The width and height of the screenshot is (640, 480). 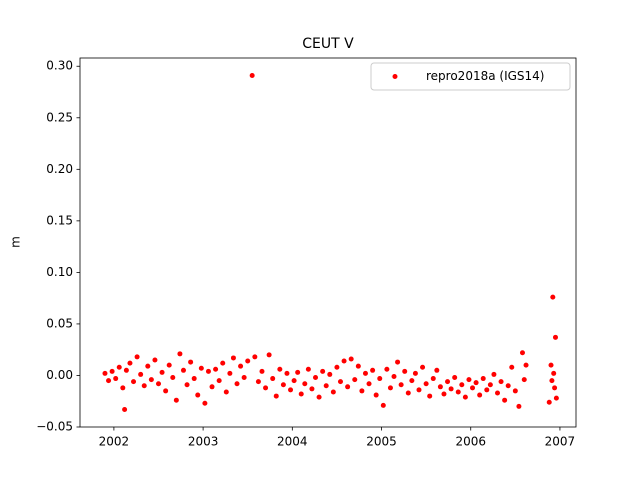 What do you see at coordinates (395, 76) in the screenshot?
I see `legend-marker` at bounding box center [395, 76].